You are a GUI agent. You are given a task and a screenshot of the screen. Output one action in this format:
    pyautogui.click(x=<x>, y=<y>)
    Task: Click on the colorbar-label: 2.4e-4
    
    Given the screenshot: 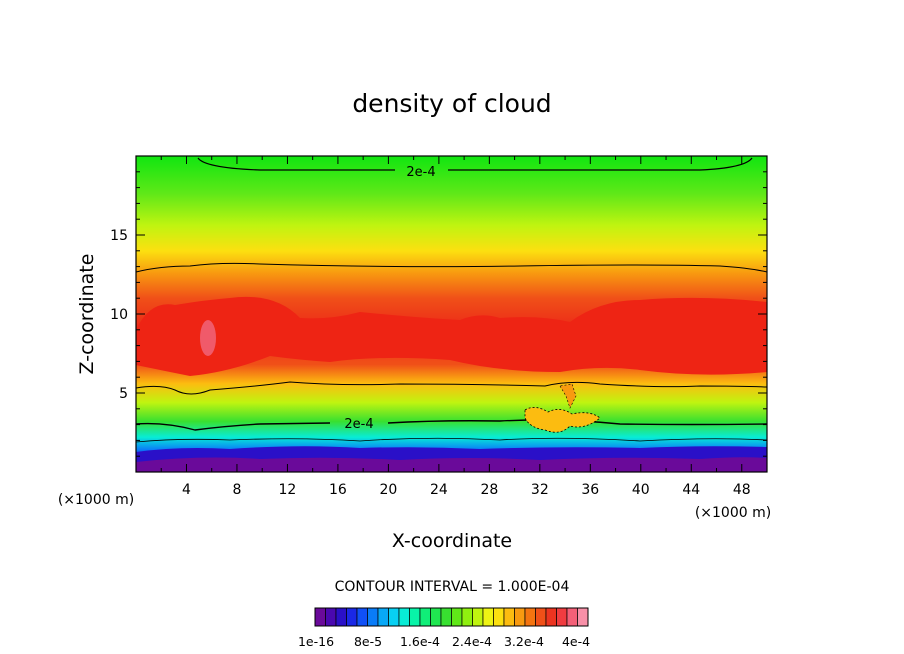 What is the action you would take?
    pyautogui.click(x=472, y=641)
    